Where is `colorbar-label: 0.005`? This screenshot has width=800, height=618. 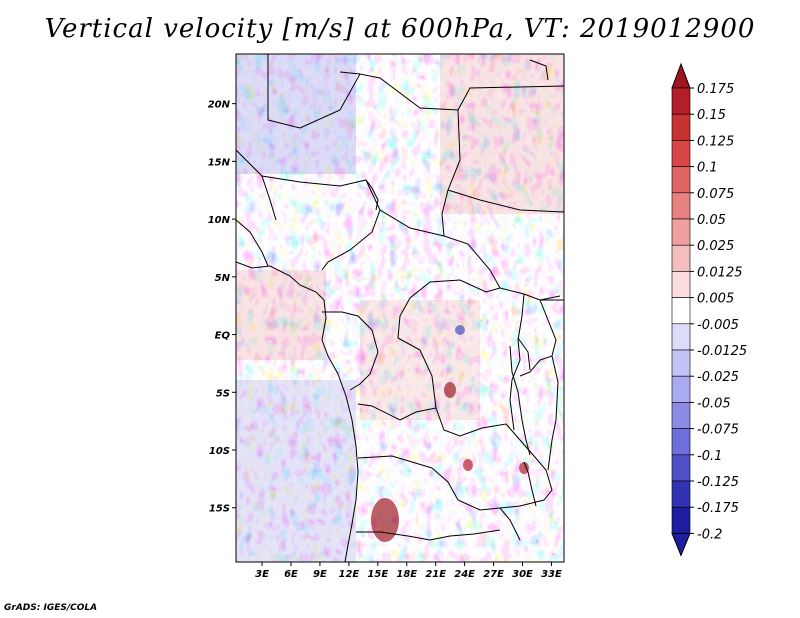
colorbar-label: 0.005 is located at coordinates (715, 299).